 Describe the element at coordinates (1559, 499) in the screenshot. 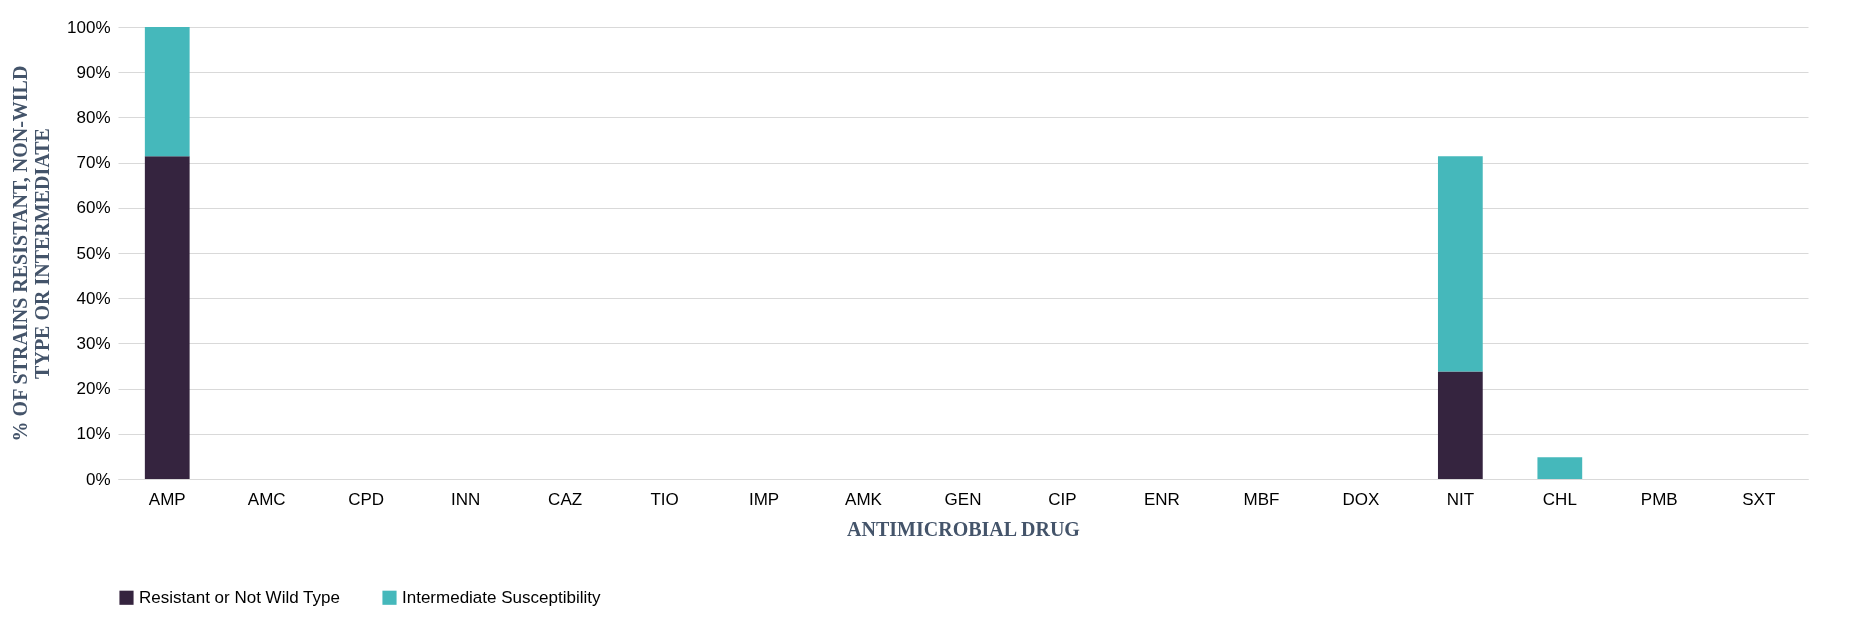

I see `x-tick-label: CHL` at that location.